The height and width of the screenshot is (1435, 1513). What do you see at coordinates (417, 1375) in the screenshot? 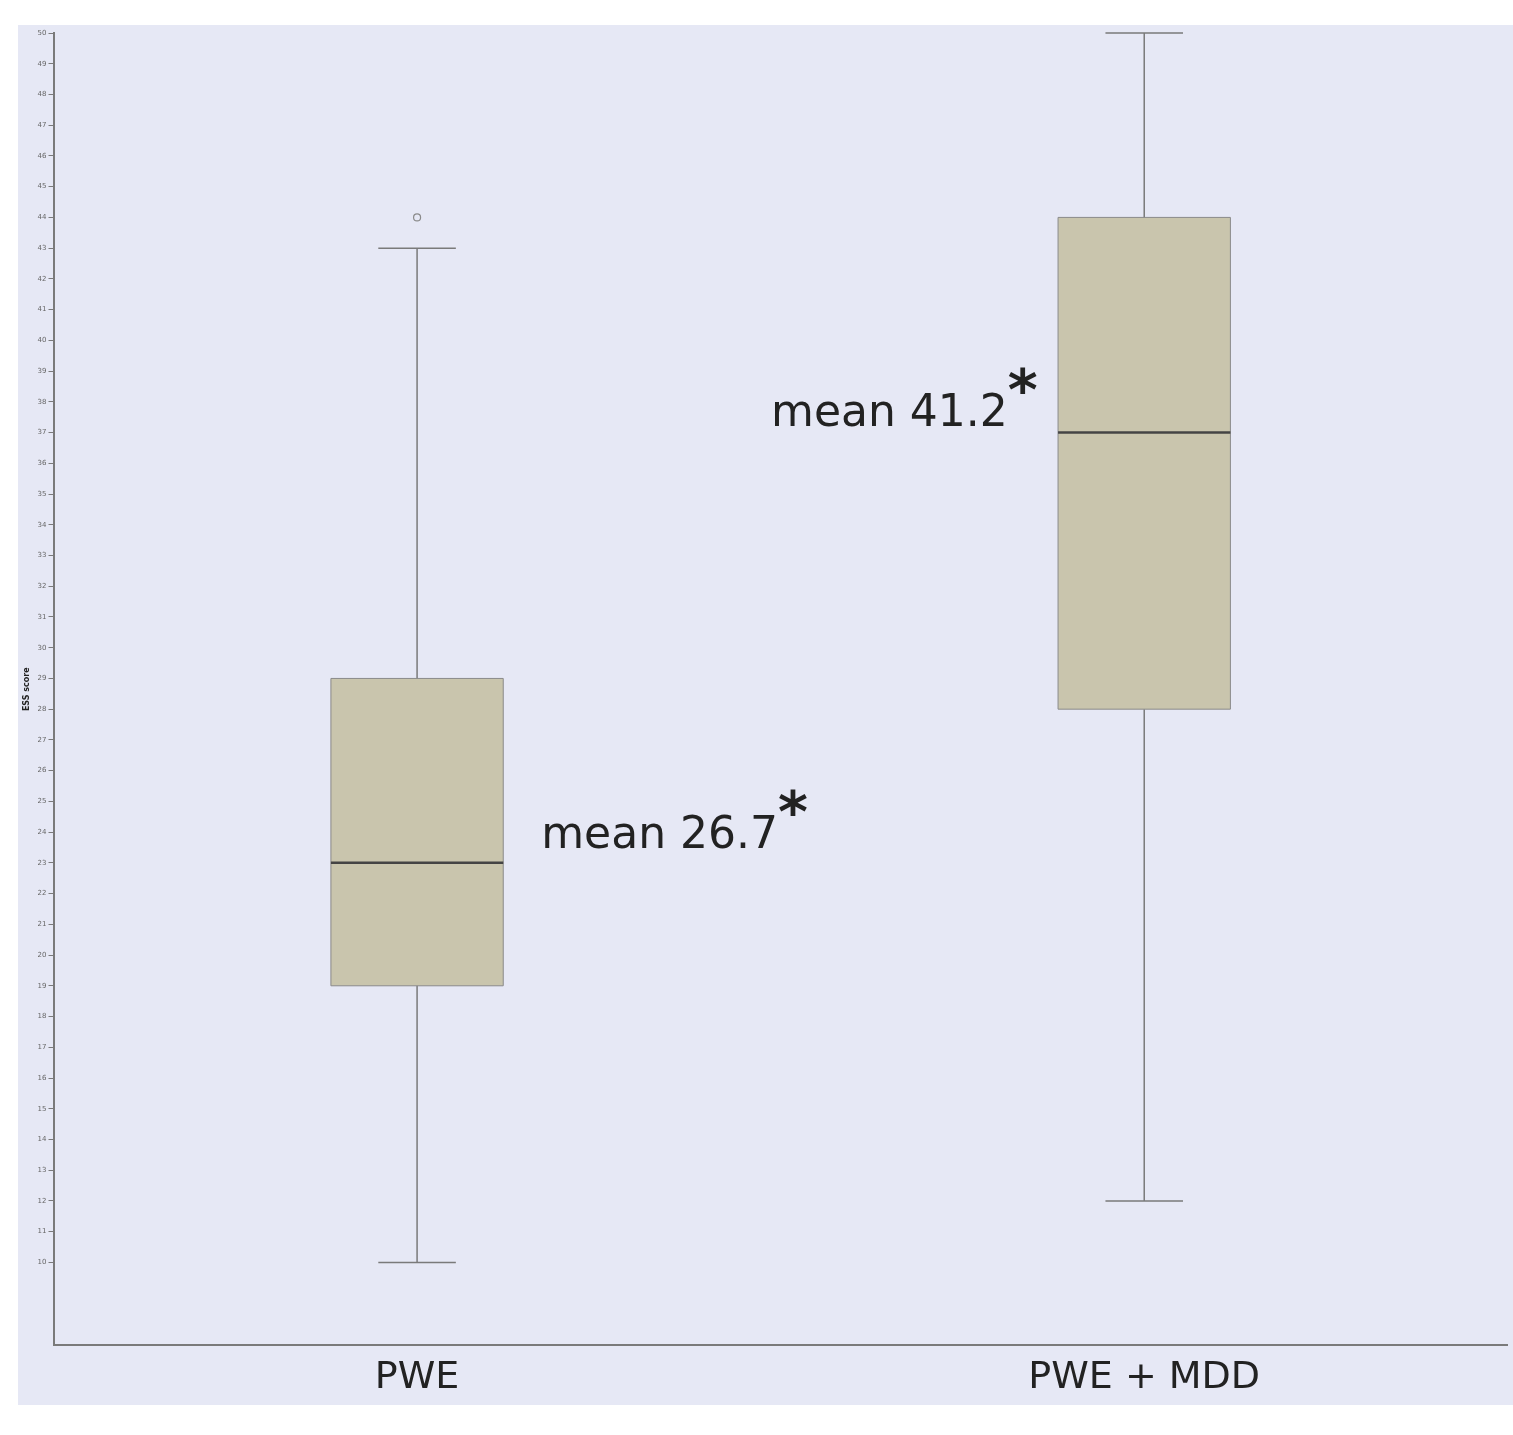
I see `x-tick-label: PWE` at bounding box center [417, 1375].